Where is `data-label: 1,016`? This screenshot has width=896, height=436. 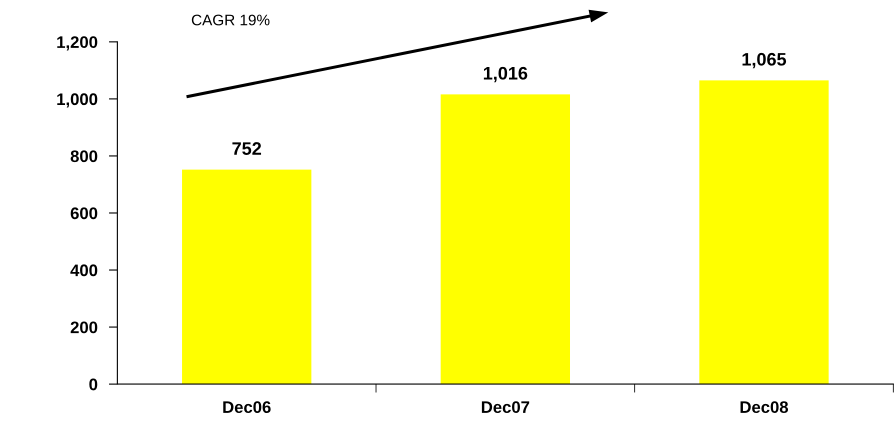
data-label: 1,016 is located at coordinates (506, 74).